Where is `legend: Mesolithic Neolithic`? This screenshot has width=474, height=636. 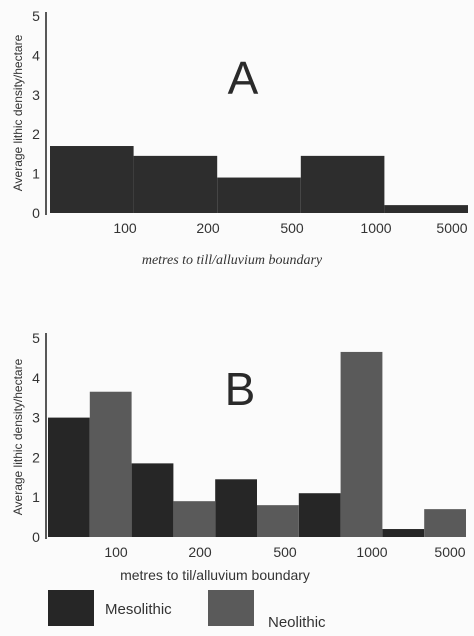
legend: Mesolithic Neolithic is located at coordinates (187, 610).